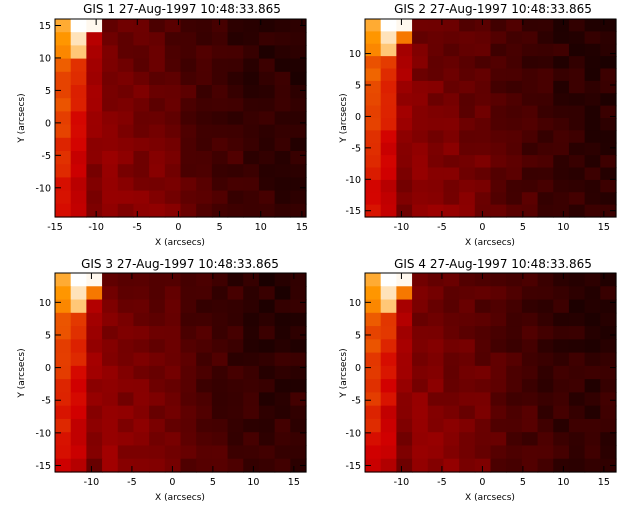 Image resolution: width=640 pixels, height=512 pixels. Describe the element at coordinates (43, 188) in the screenshot. I see `y-tick-label: -10` at that location.